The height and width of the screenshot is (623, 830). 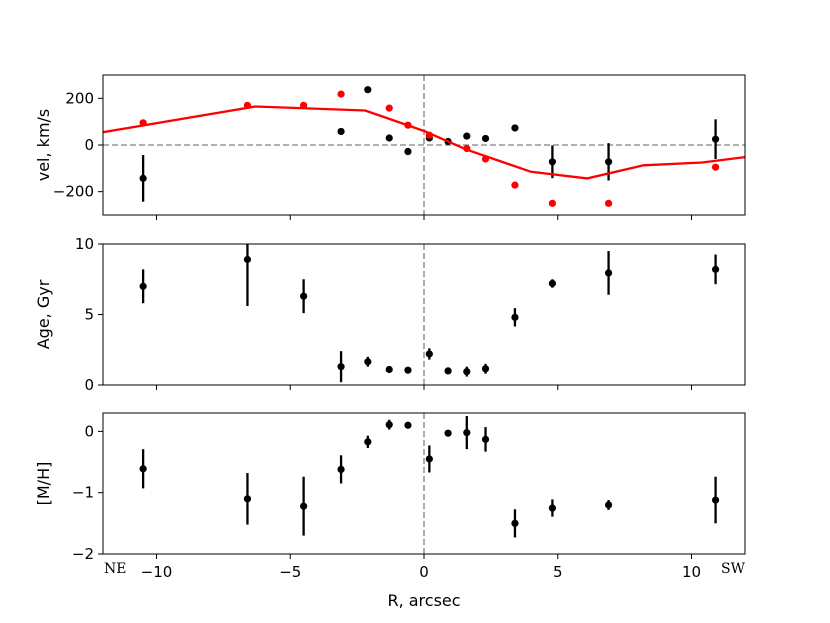 What do you see at coordinates (424, 142) in the screenshot?
I see `model-line` at bounding box center [424, 142].